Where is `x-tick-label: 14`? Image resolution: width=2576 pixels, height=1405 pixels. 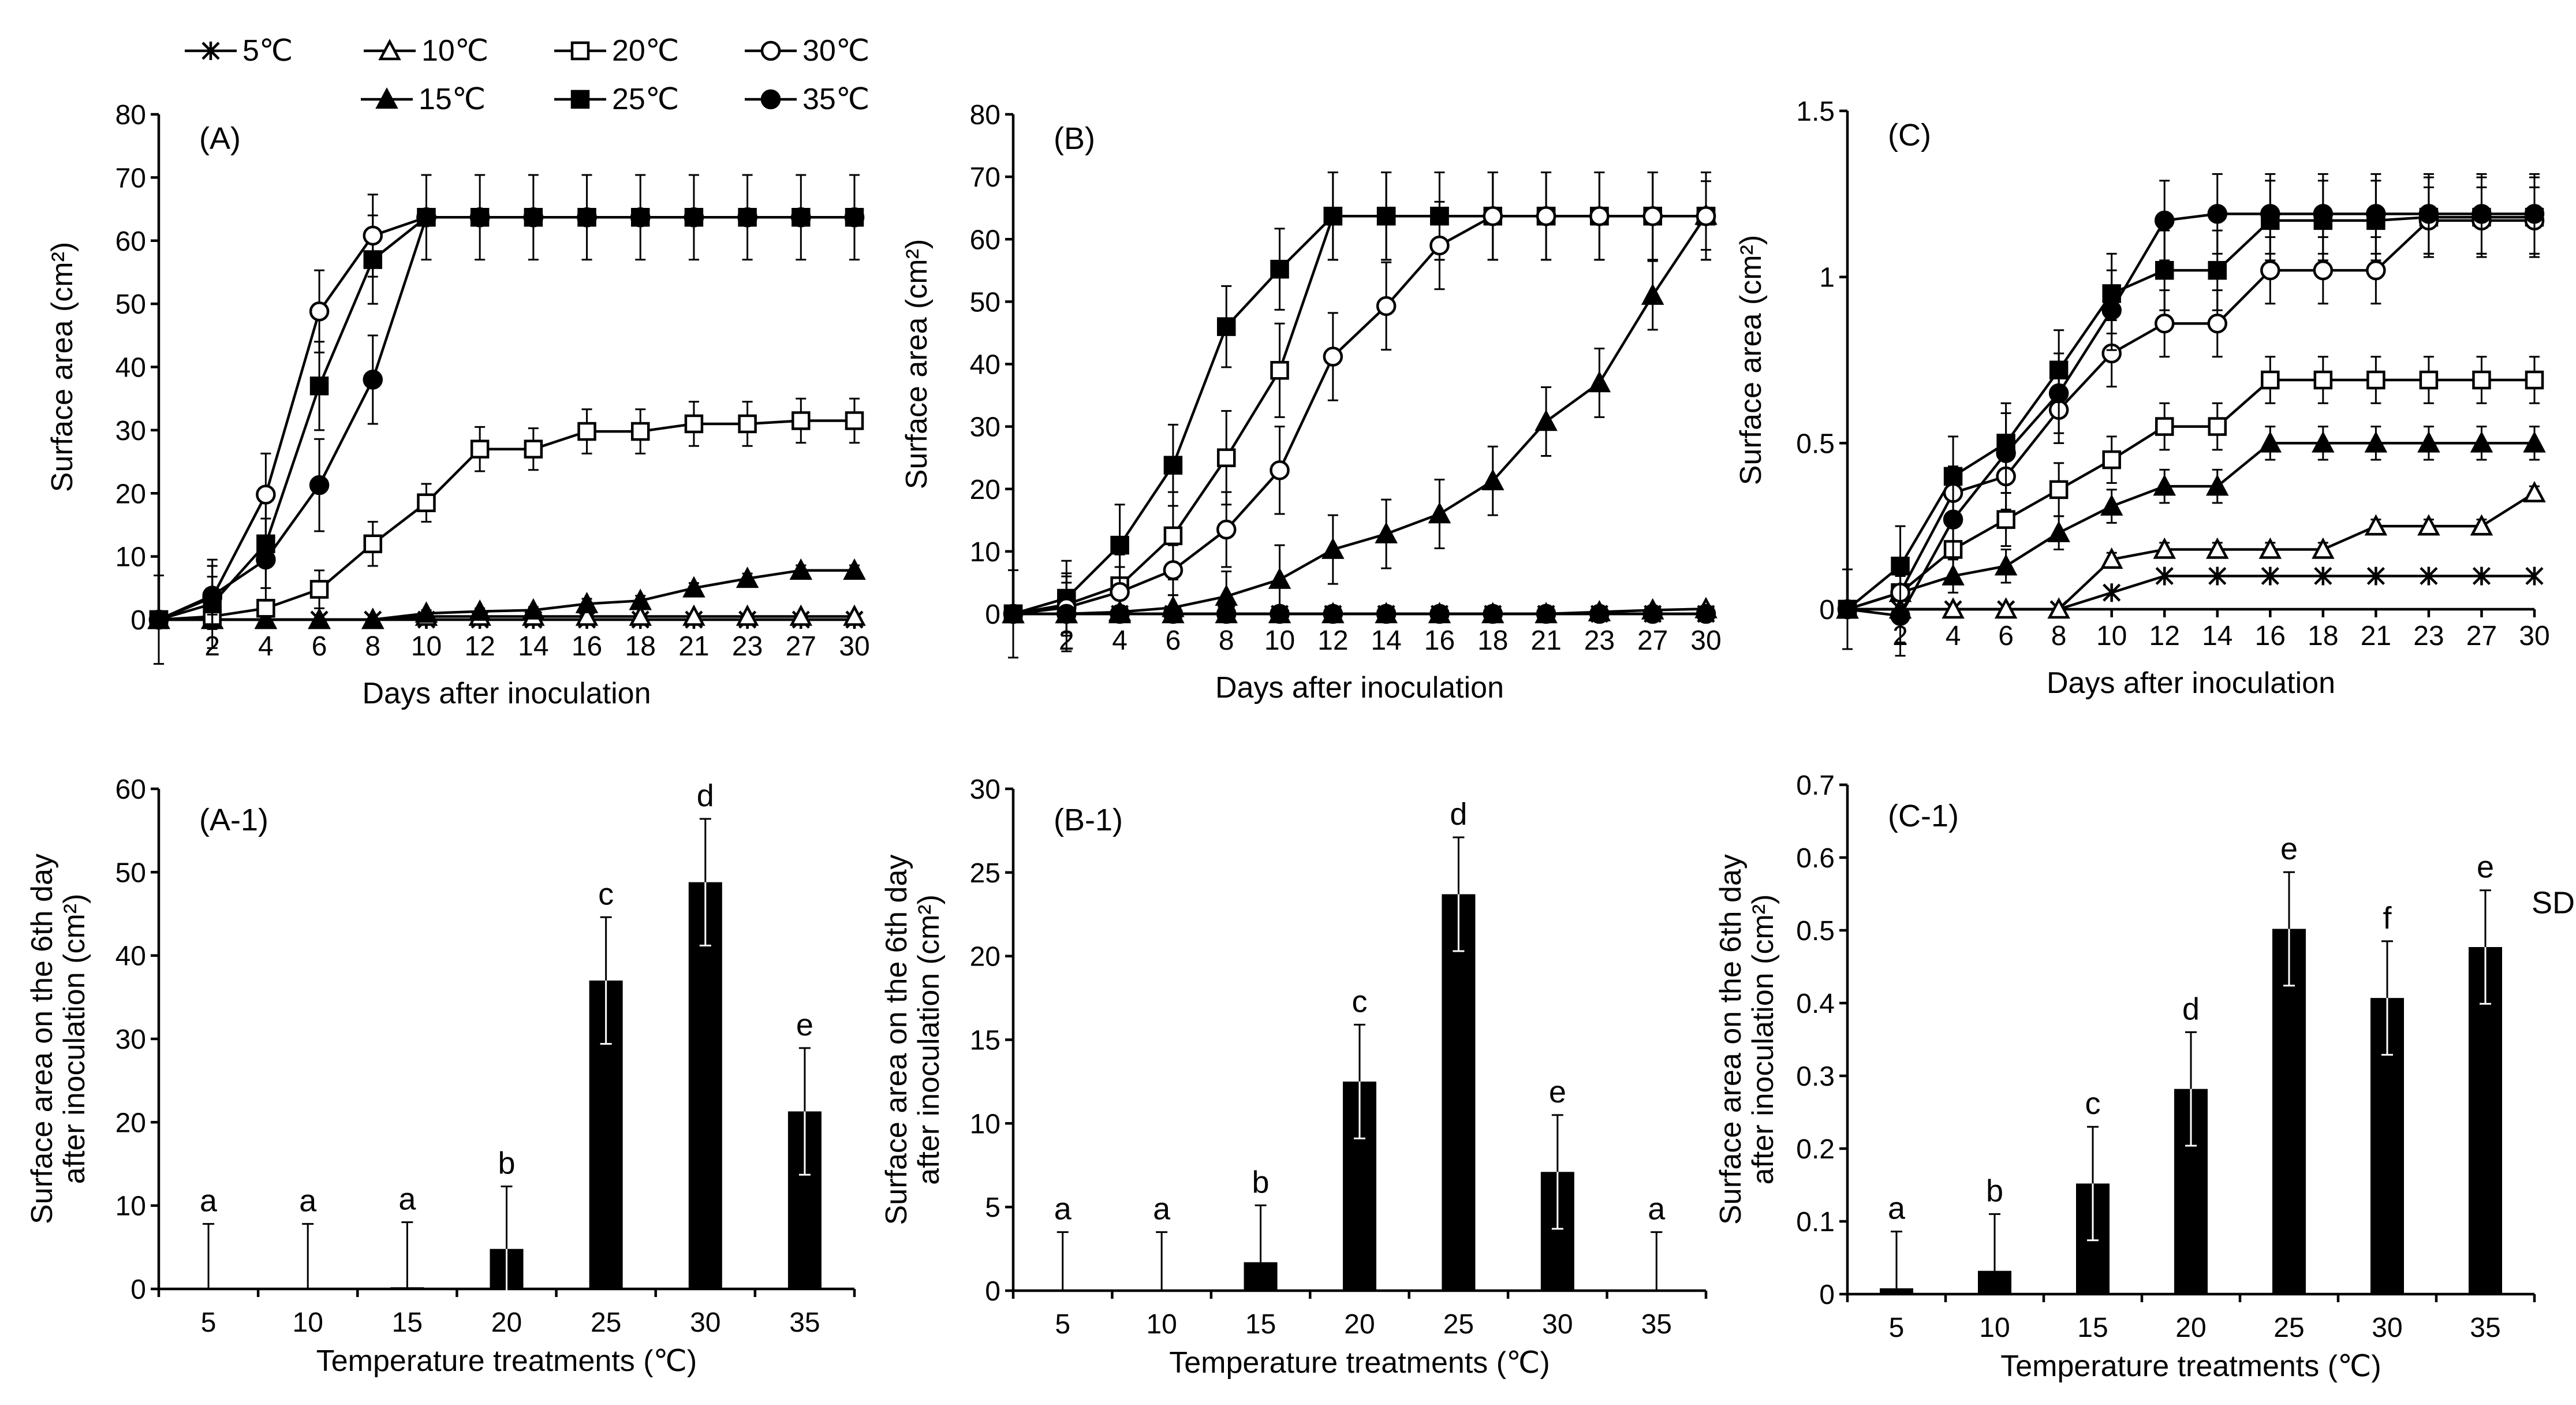 x-tick-label: 14 is located at coordinates (2217, 636).